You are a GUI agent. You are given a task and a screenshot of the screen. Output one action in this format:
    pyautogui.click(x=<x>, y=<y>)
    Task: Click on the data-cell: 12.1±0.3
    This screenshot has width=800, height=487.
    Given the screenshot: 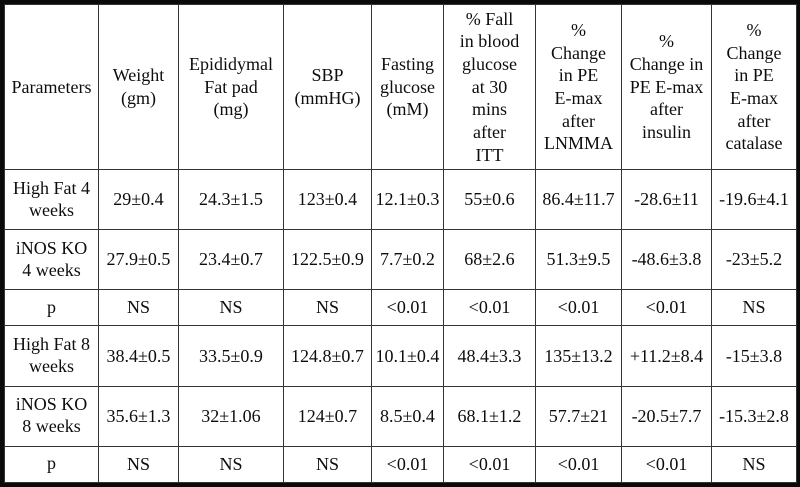 What is the action you would take?
    pyautogui.click(x=407, y=199)
    